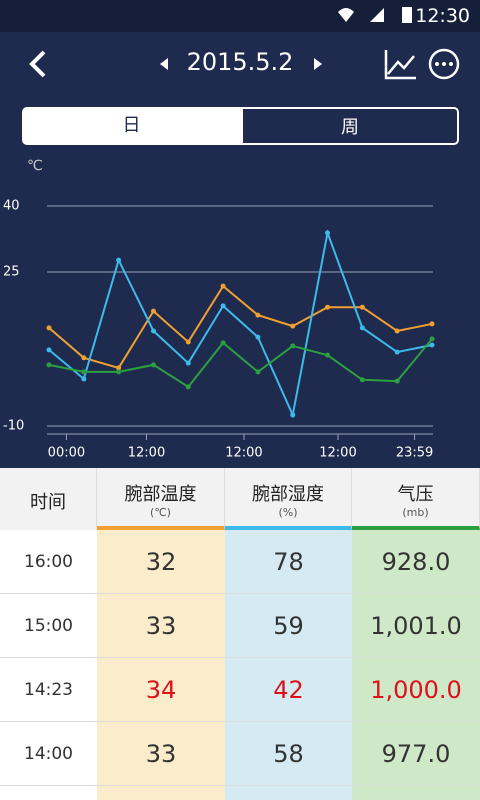  I want to click on y-tick-label: -10, so click(13, 426).